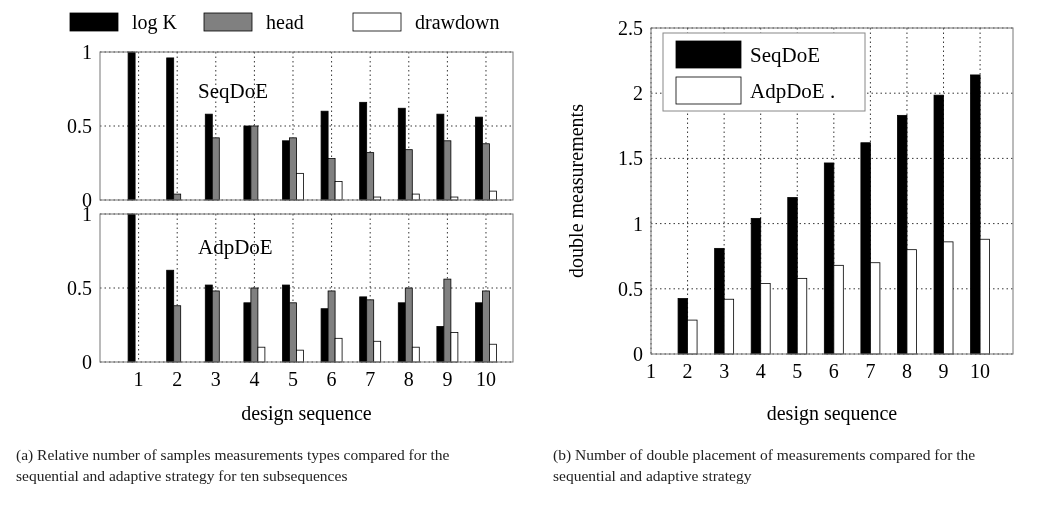  I want to click on legend-label: AdpDoE ., so click(793, 91).